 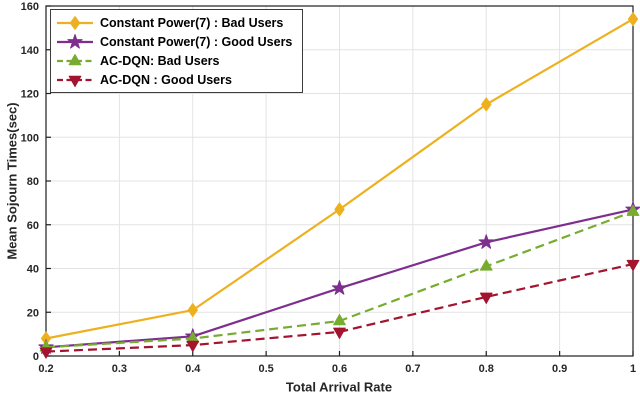 I want to click on x-axis-label: Total Arrival Rate, so click(x=339, y=387).